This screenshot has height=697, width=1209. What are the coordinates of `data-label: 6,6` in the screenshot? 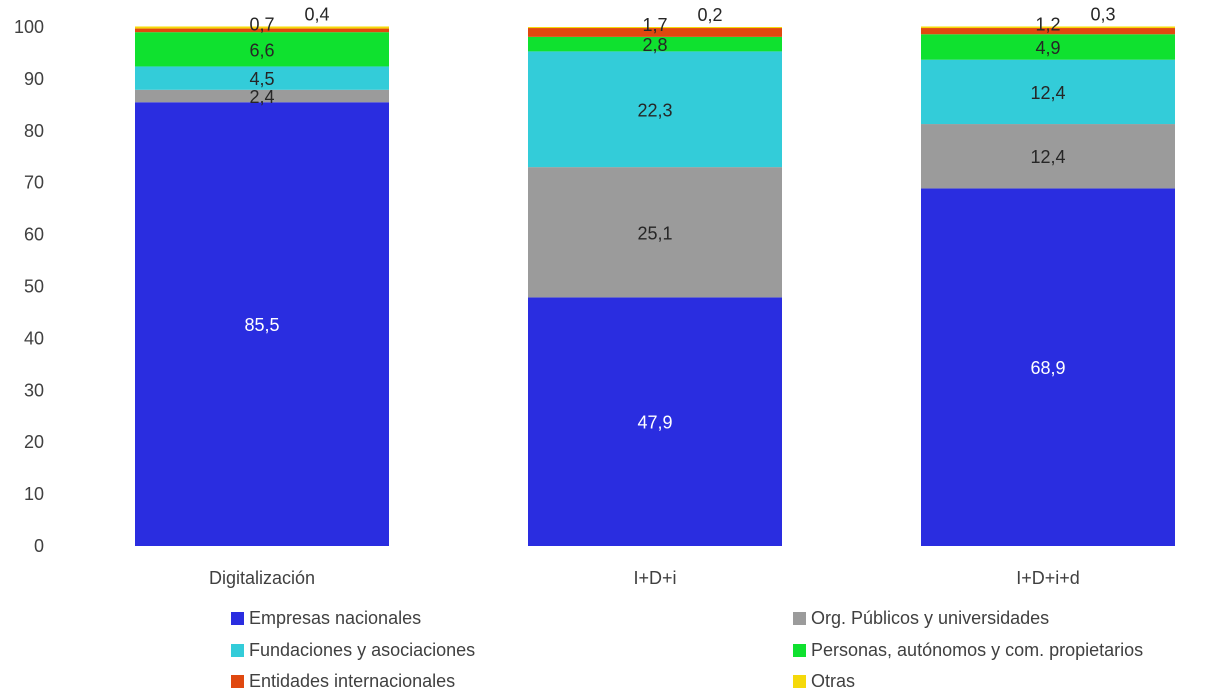 It's located at (261, 50).